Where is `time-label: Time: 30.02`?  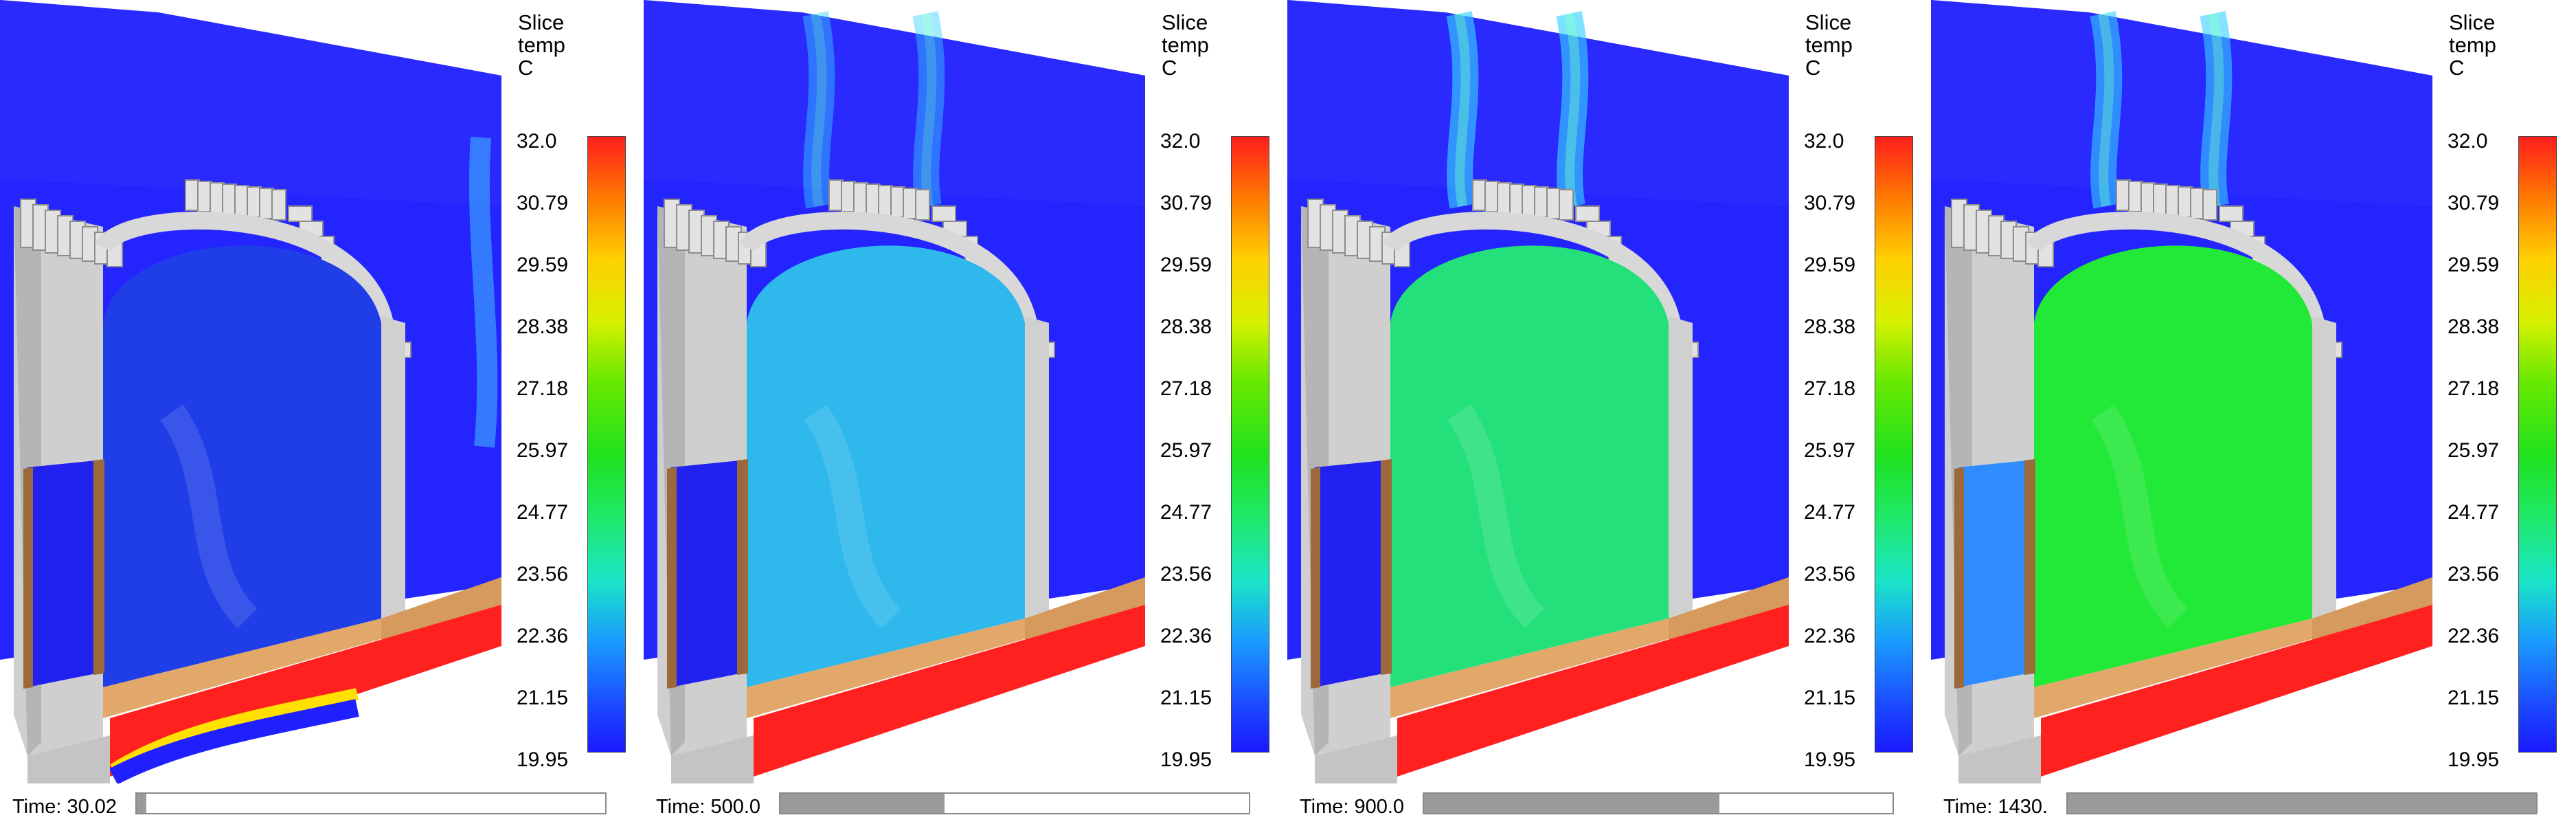
time-label: Time: 30.02 is located at coordinates (64, 807).